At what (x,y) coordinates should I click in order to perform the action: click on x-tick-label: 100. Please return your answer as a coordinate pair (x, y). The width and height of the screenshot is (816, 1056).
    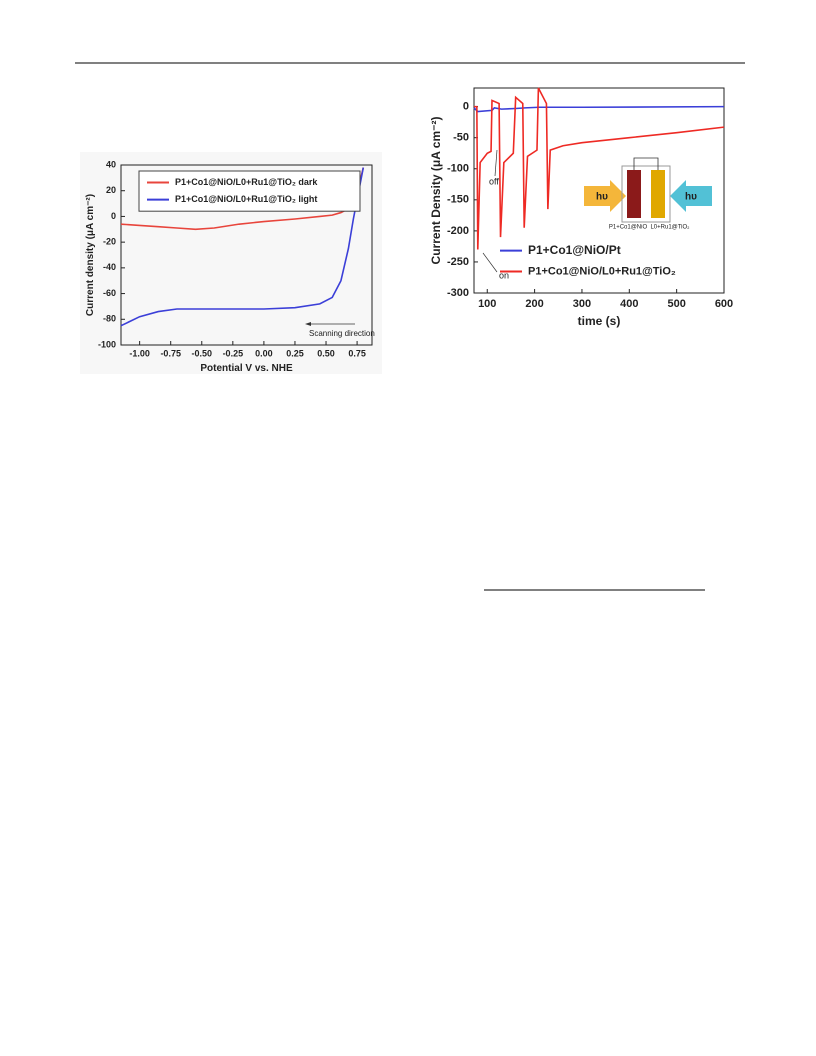
    Looking at the image, I should click on (487, 304).